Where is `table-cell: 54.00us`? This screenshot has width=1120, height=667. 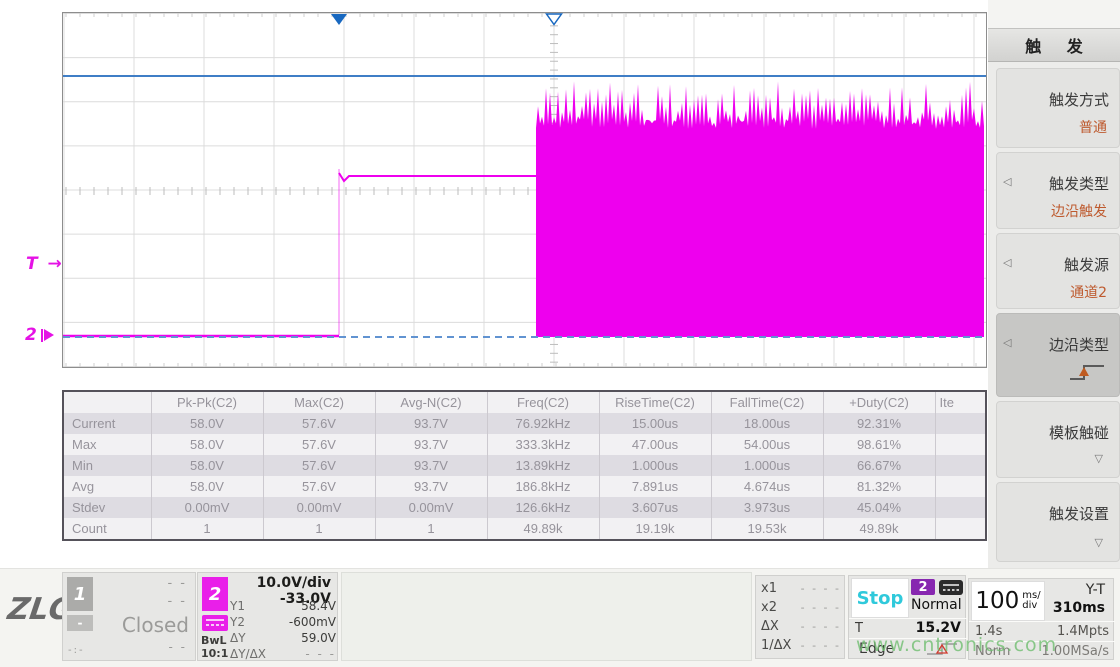
table-cell: 54.00us is located at coordinates (767, 444).